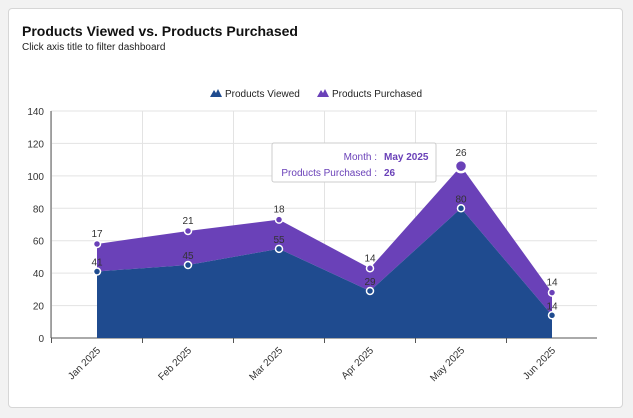  Describe the element at coordinates (461, 199) in the screenshot. I see `data-label-products-viewed: 80` at that location.